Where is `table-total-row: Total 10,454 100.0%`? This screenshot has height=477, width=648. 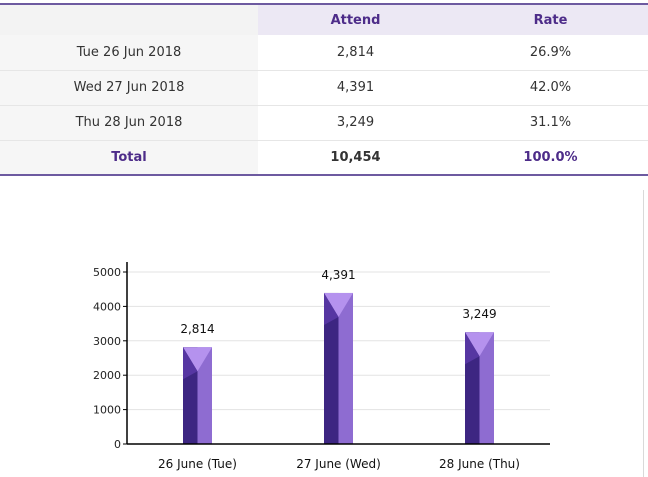 table-total-row: Total 10,454 100.0% is located at coordinates (324, 158).